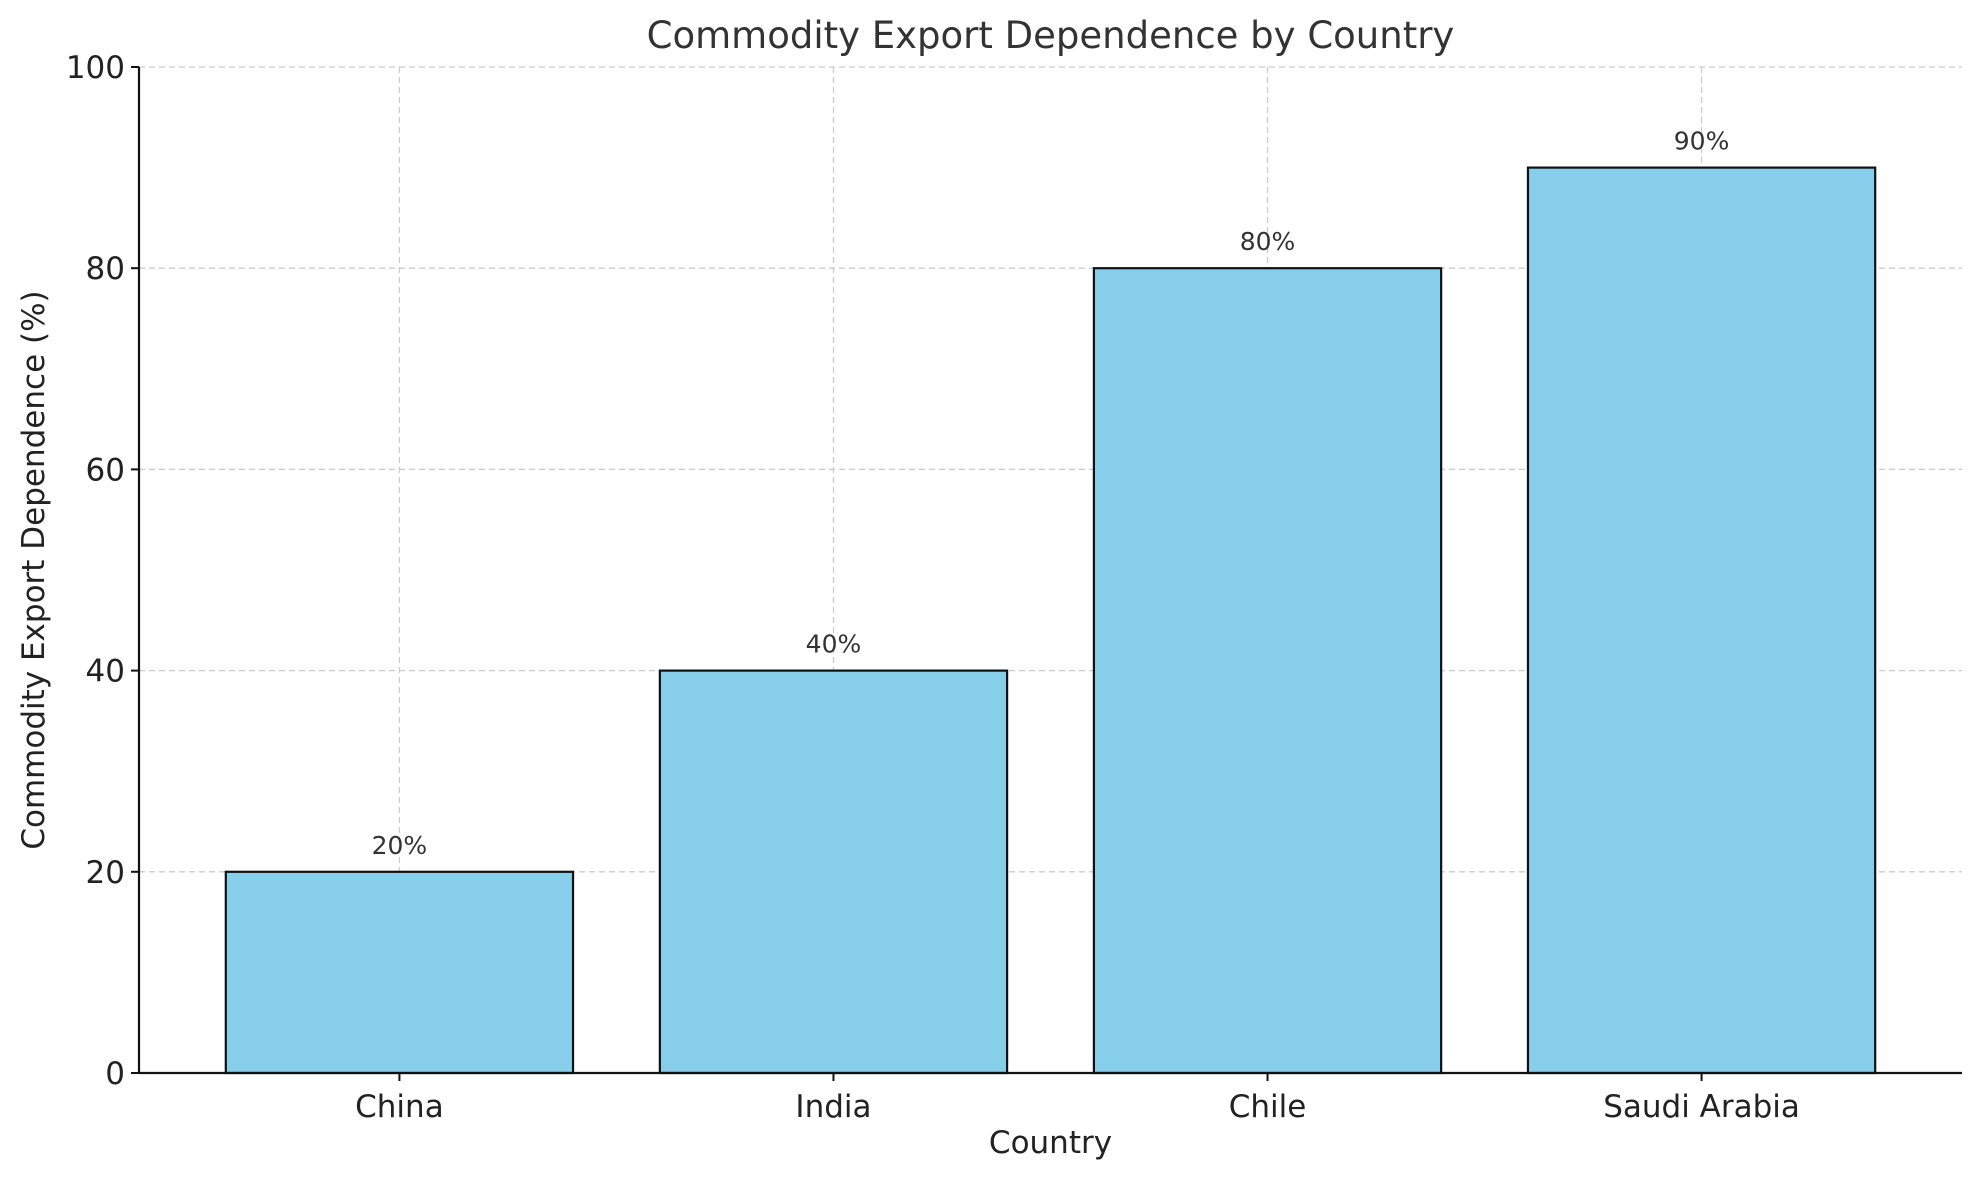  I want to click on x-tick-label: China, so click(399, 1107).